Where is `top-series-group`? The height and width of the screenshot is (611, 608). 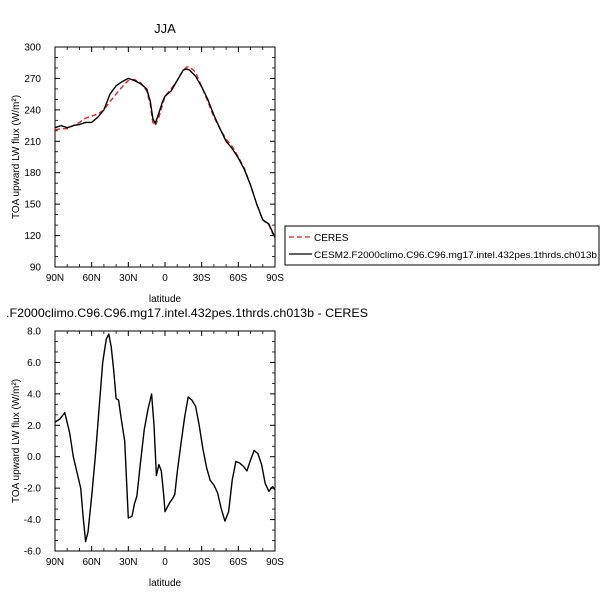 top-series-group is located at coordinates (165, 152).